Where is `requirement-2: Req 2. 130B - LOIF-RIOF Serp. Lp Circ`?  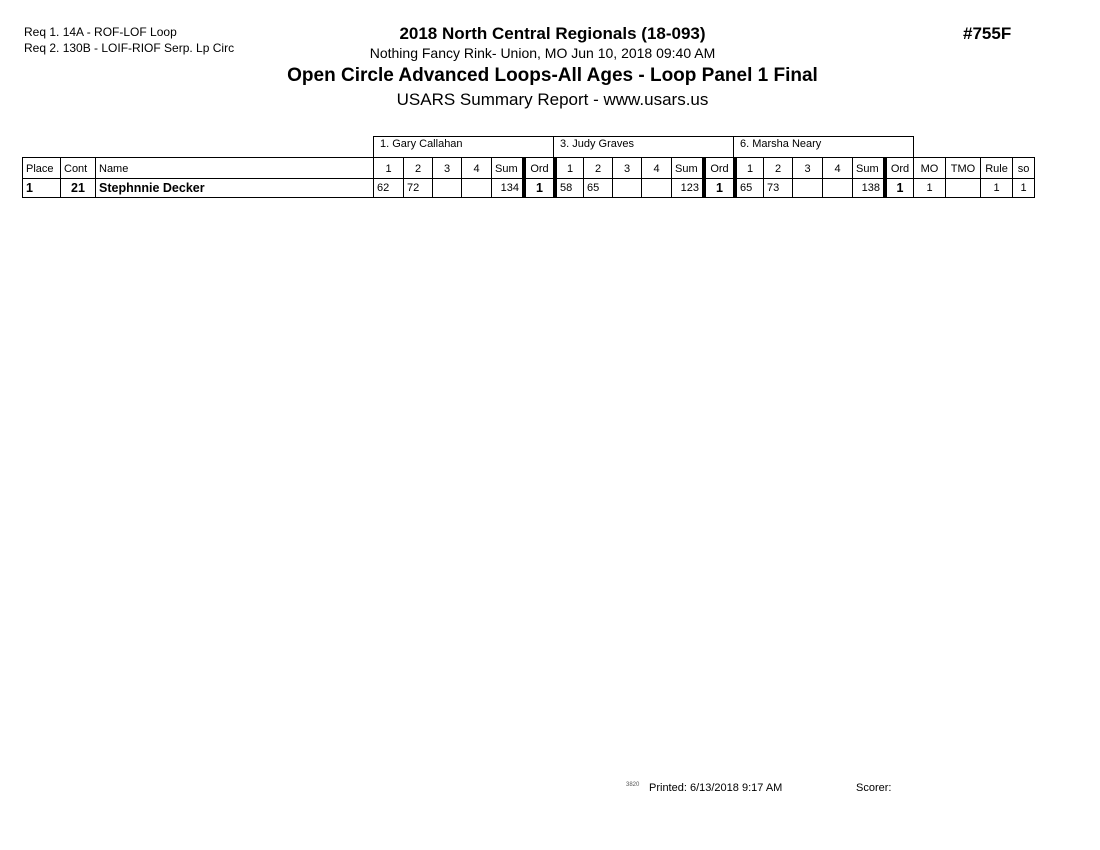 requirement-2: Req 2. 130B - LOIF-RIOF Serp. Lp Circ is located at coordinates (129, 48).